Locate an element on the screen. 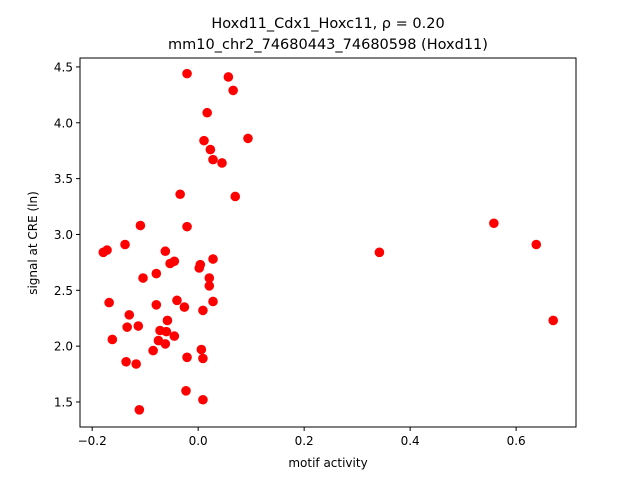  chart-subtitle: mm10_chr2_74680443_74680598 (Hoxd11) is located at coordinates (328, 45).